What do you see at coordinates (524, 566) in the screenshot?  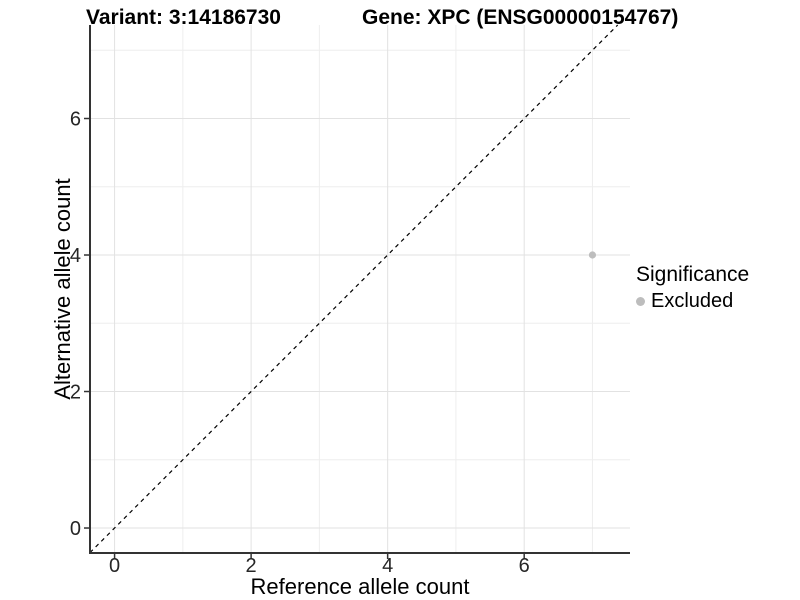 I see `x-tick-label: 6` at bounding box center [524, 566].